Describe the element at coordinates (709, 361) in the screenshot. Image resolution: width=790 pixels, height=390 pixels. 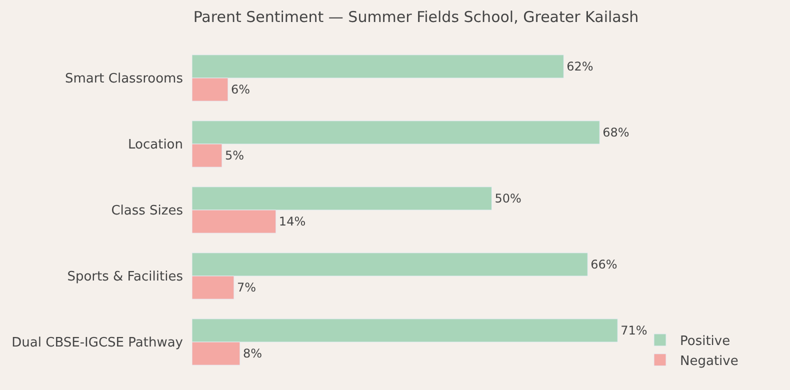
I see `legend-label: Negative` at that location.